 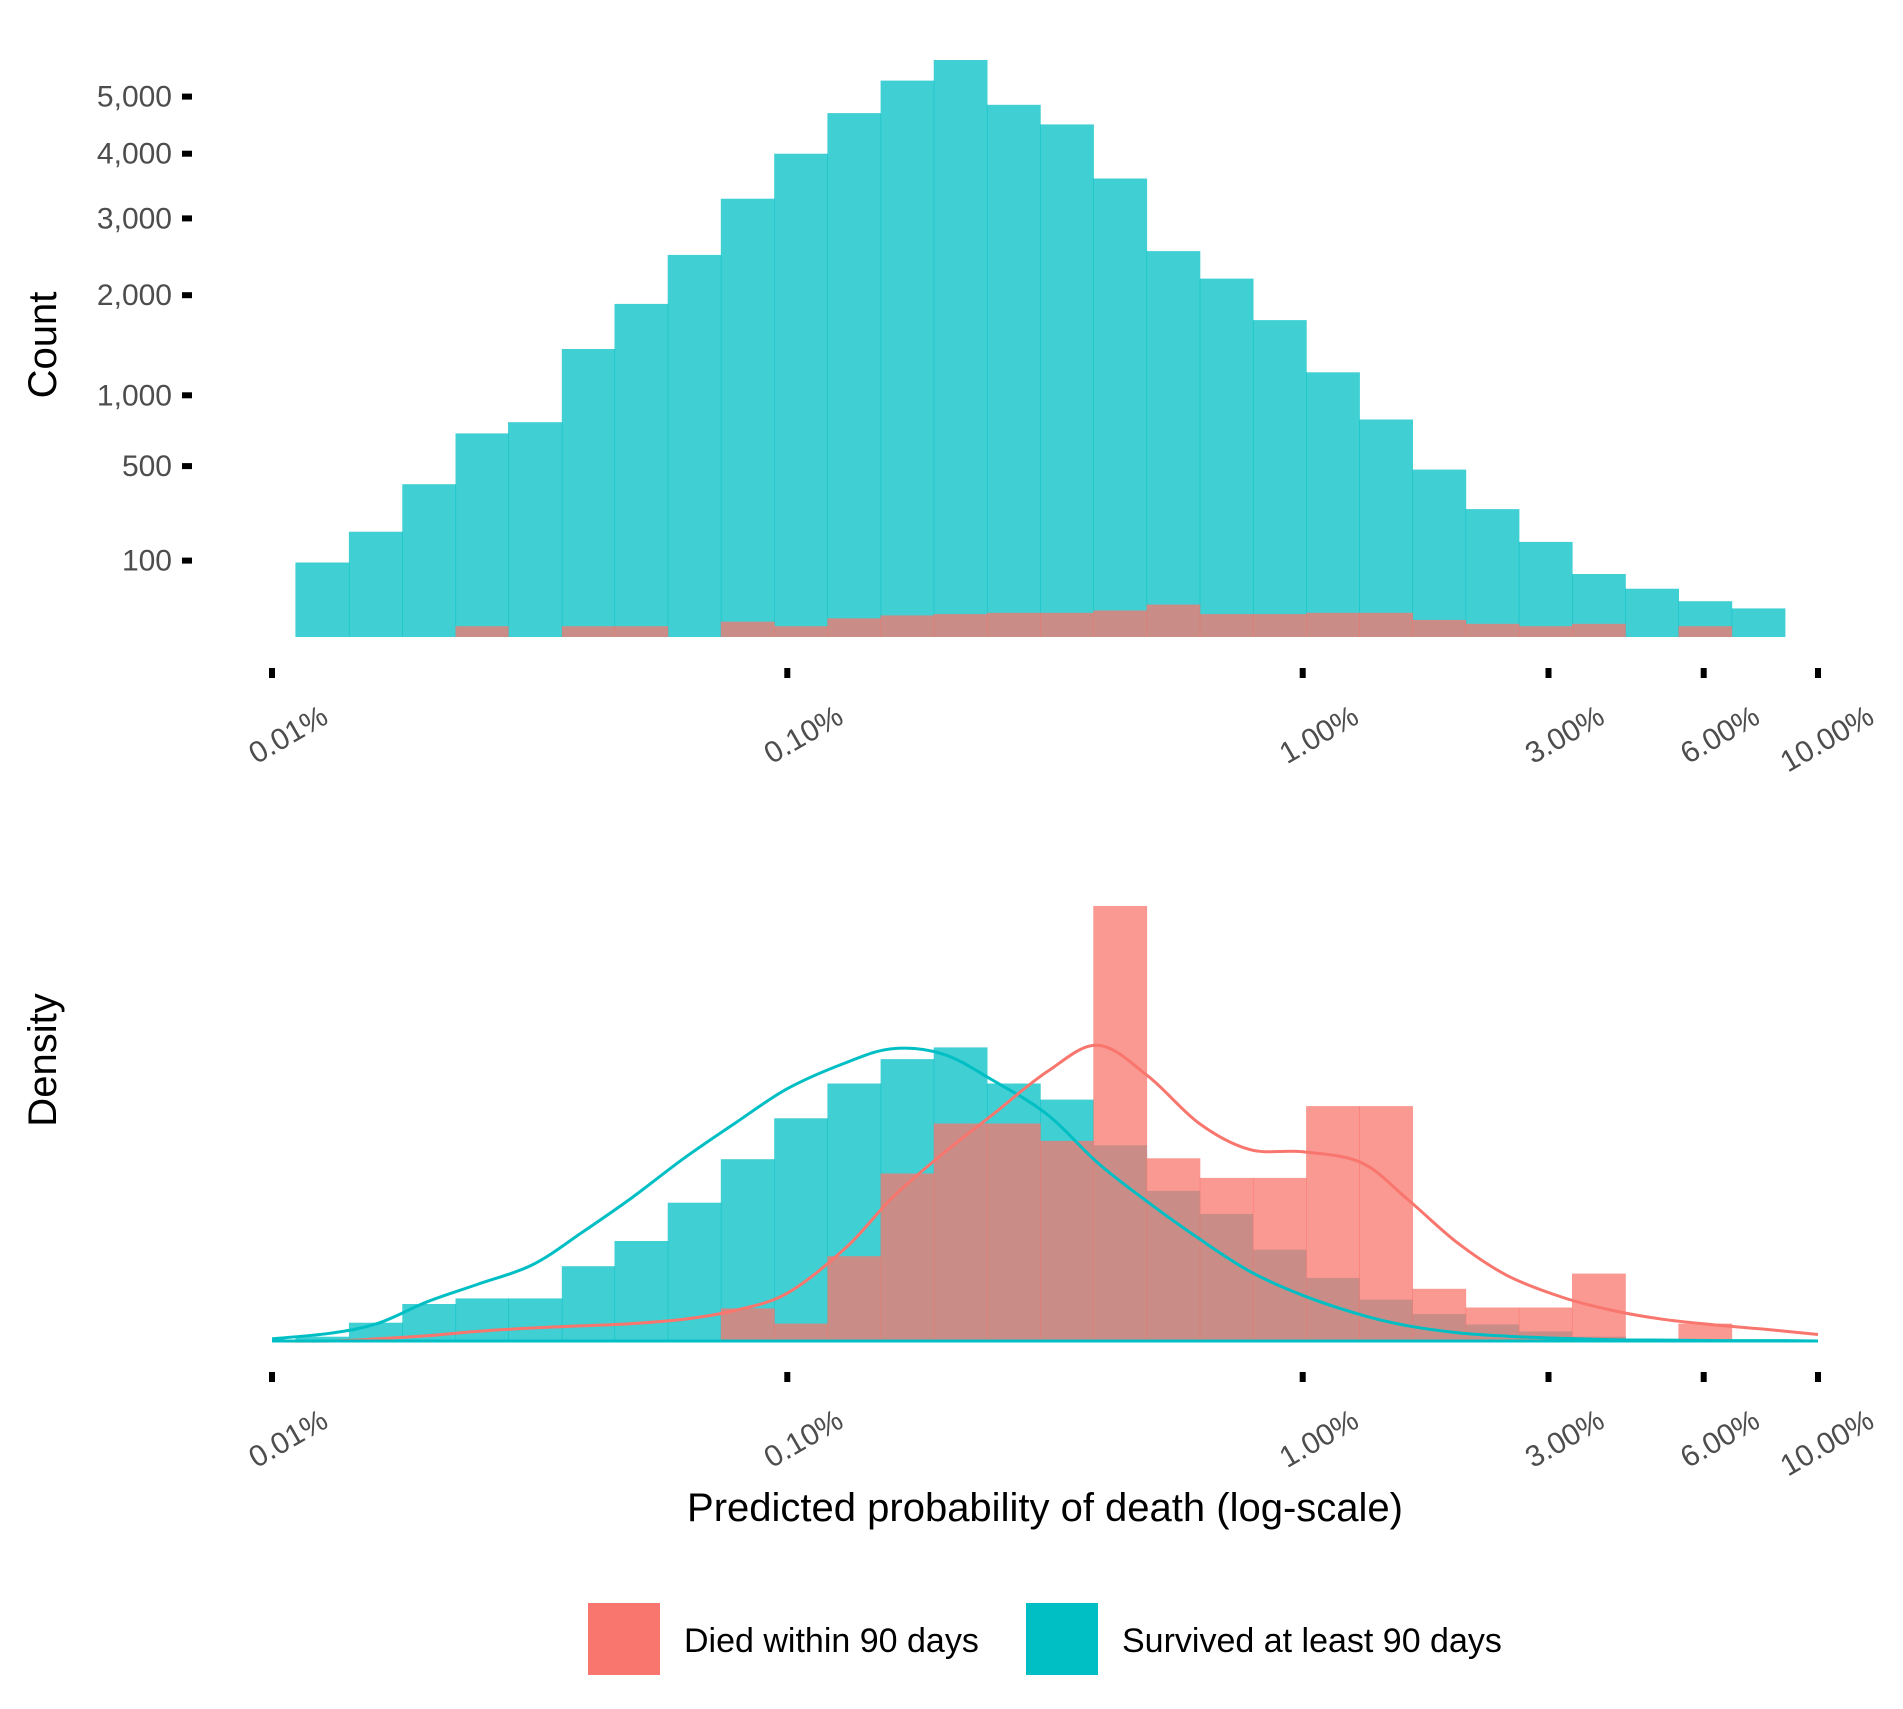 What do you see at coordinates (134, 395) in the screenshot?
I see `count-y-tick-label-2: 1,000` at bounding box center [134, 395].